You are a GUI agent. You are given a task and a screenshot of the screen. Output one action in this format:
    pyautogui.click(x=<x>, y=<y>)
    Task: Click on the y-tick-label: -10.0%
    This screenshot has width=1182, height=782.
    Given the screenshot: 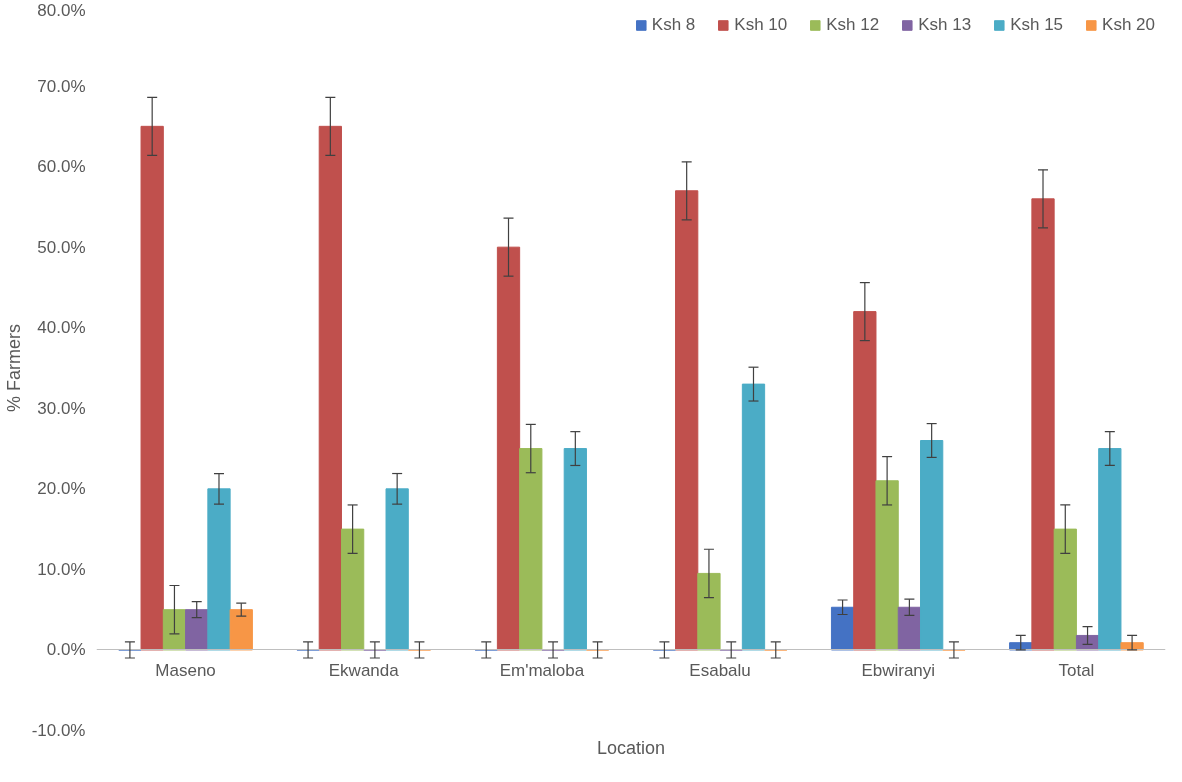 What is the action you would take?
    pyautogui.click(x=58, y=730)
    